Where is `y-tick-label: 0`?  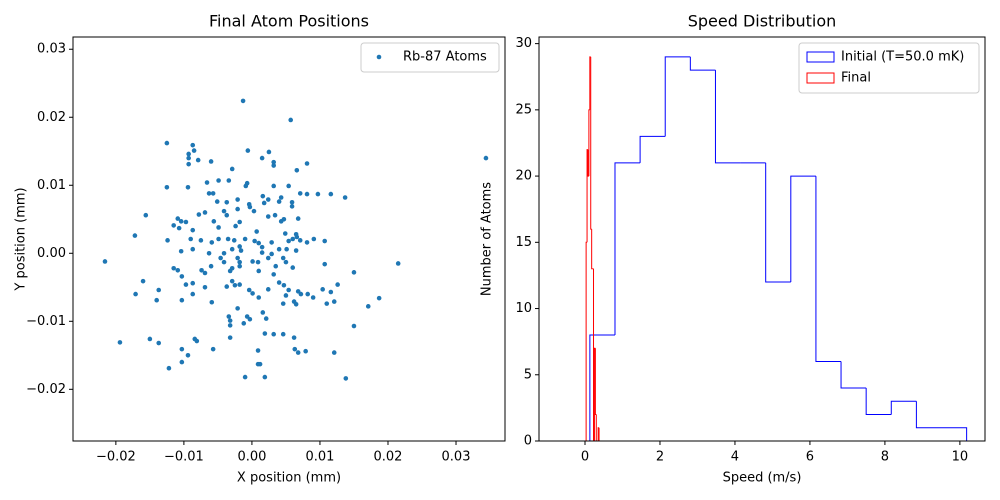
y-tick-label: 0 is located at coordinates (528, 441).